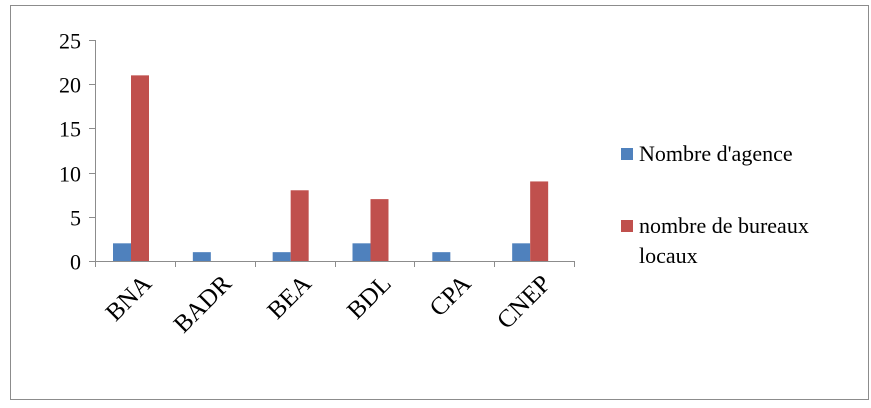 This screenshot has height=408, width=871. Describe the element at coordinates (129, 298) in the screenshot. I see `category-label-bna: BNA` at that location.